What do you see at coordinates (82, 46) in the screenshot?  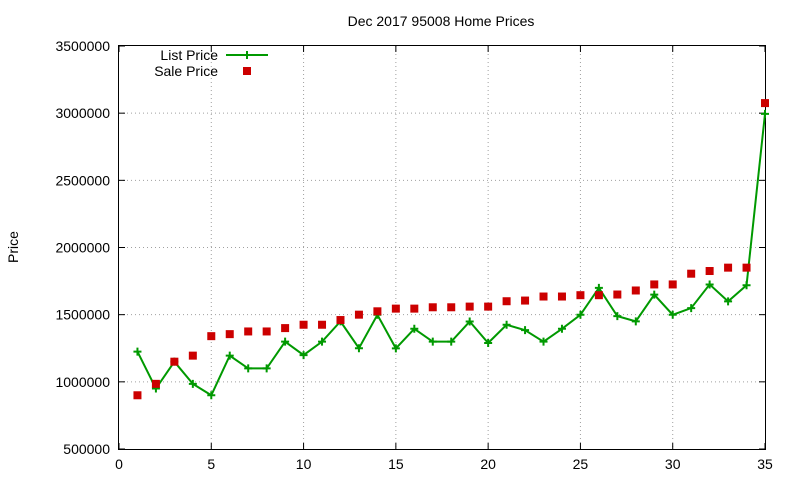 I see `y-tick-label: 3500000` at bounding box center [82, 46].